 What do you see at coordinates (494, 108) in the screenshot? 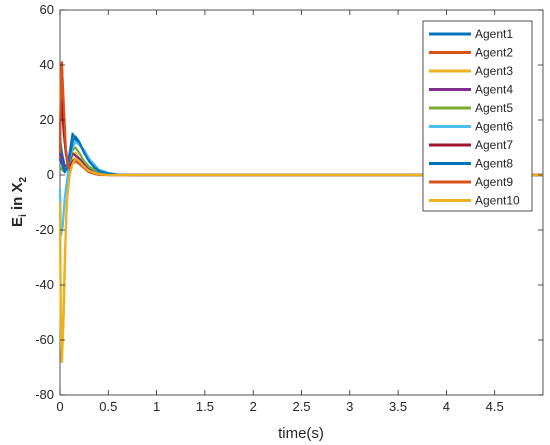
I see `legend-label-agent5: Agent5` at bounding box center [494, 108].